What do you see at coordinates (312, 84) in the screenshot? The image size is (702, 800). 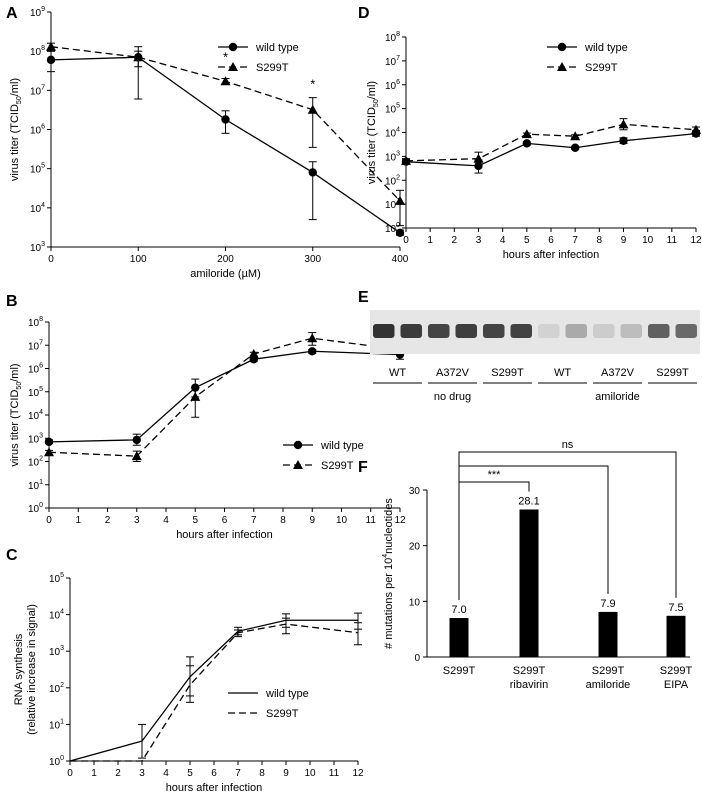 I see `significance-star: *` at bounding box center [312, 84].